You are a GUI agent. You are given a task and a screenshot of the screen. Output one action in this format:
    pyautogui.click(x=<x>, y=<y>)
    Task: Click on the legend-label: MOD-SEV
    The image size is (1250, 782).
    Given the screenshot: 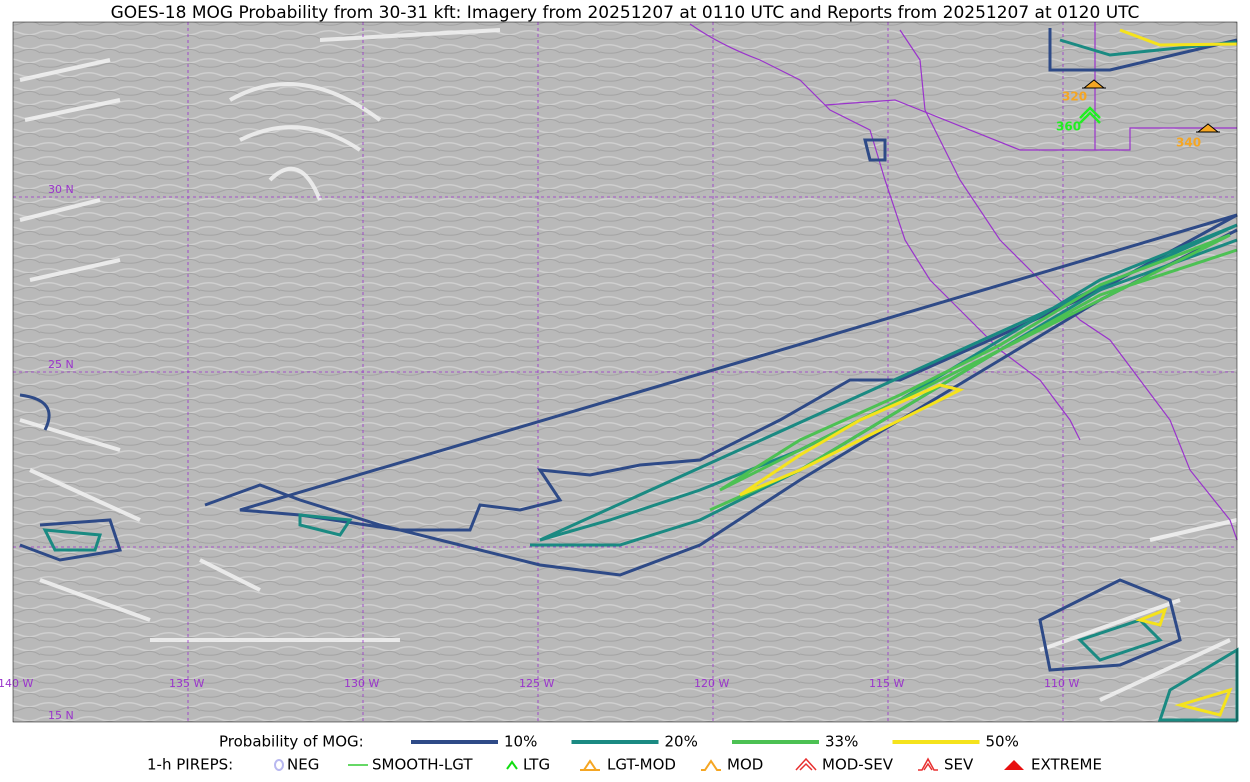 What is the action you would take?
    pyautogui.click(x=858, y=765)
    